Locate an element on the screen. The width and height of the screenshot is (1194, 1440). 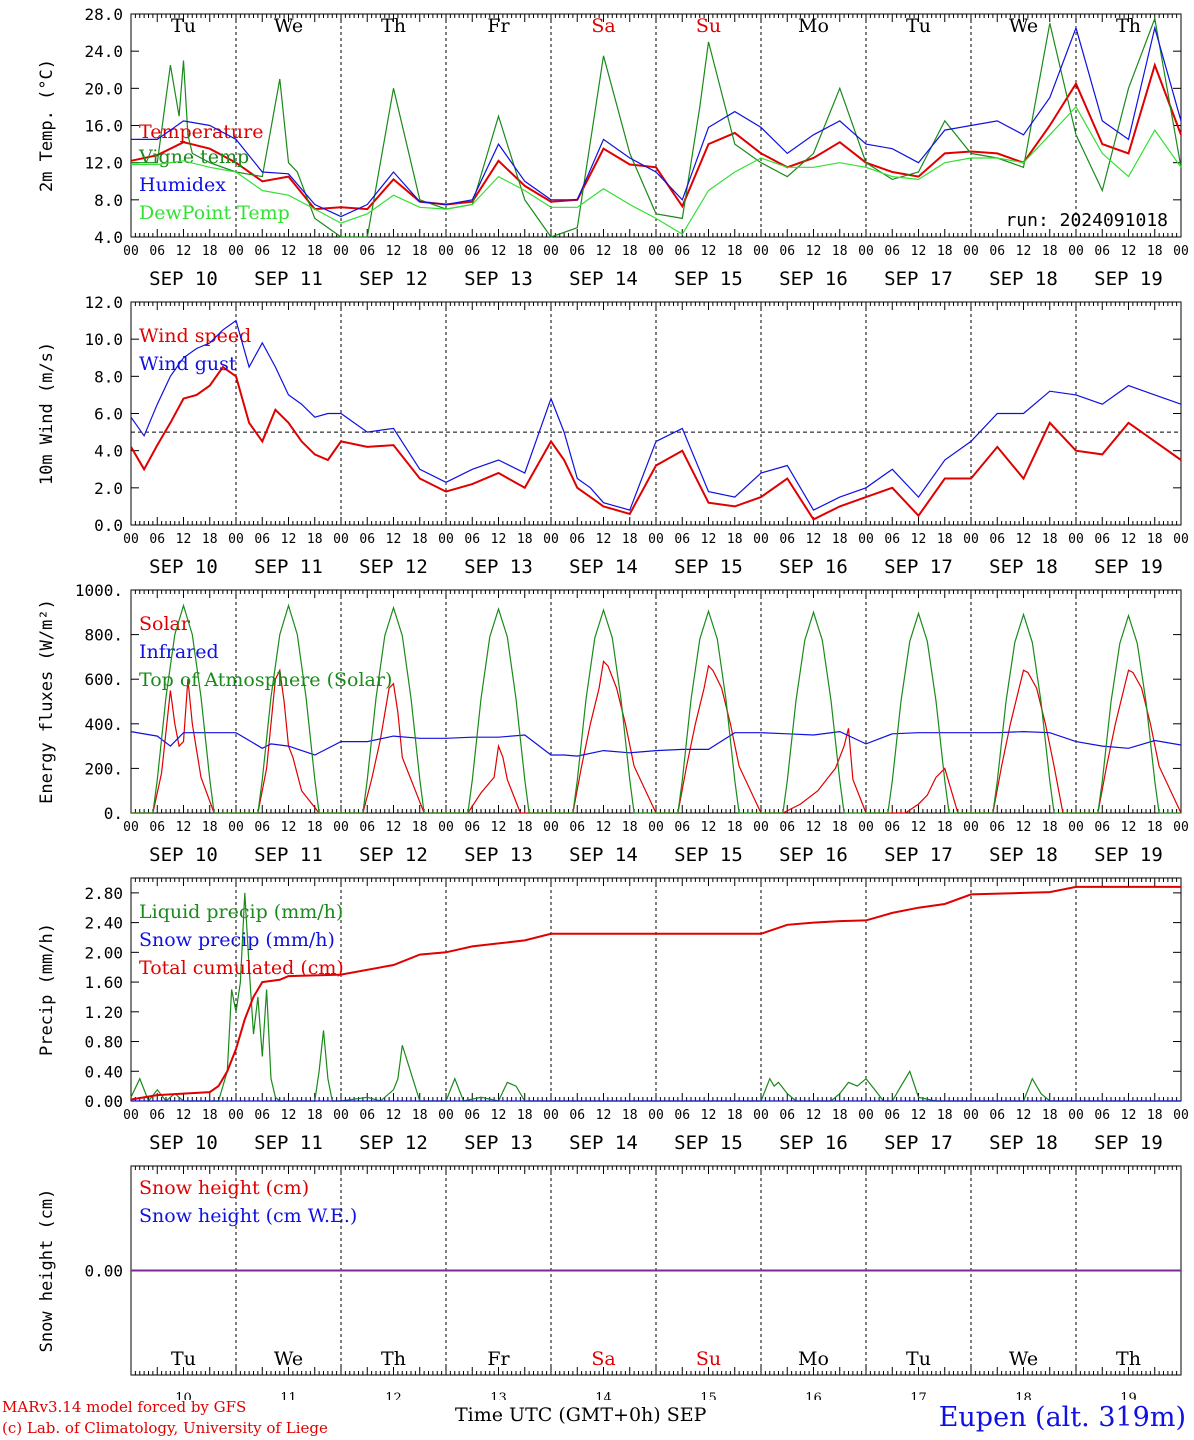
day-number-label: 16 is located at coordinates (813, 1395).